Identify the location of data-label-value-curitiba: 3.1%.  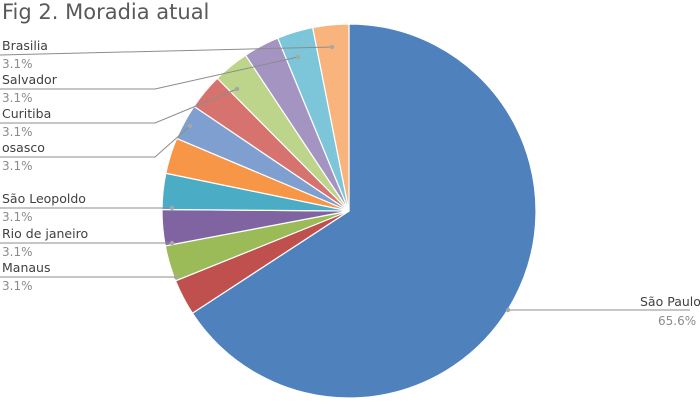
(17, 132).